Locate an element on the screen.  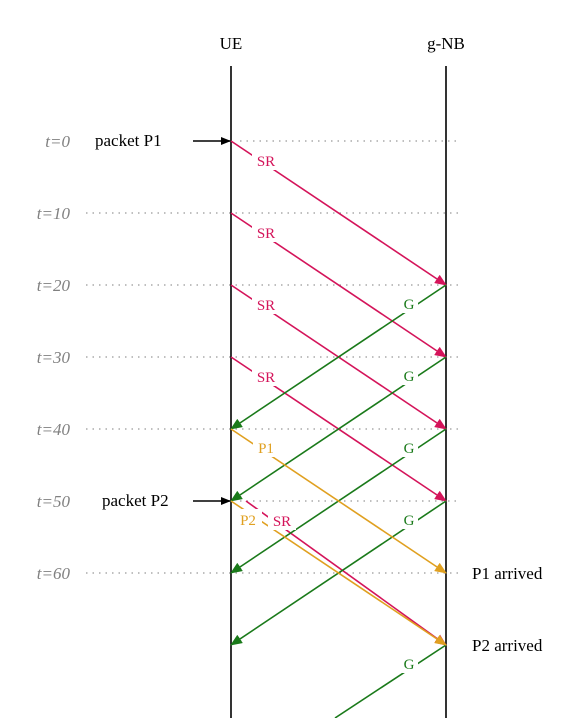
time-label-t40: t=40 is located at coordinates (54, 429).